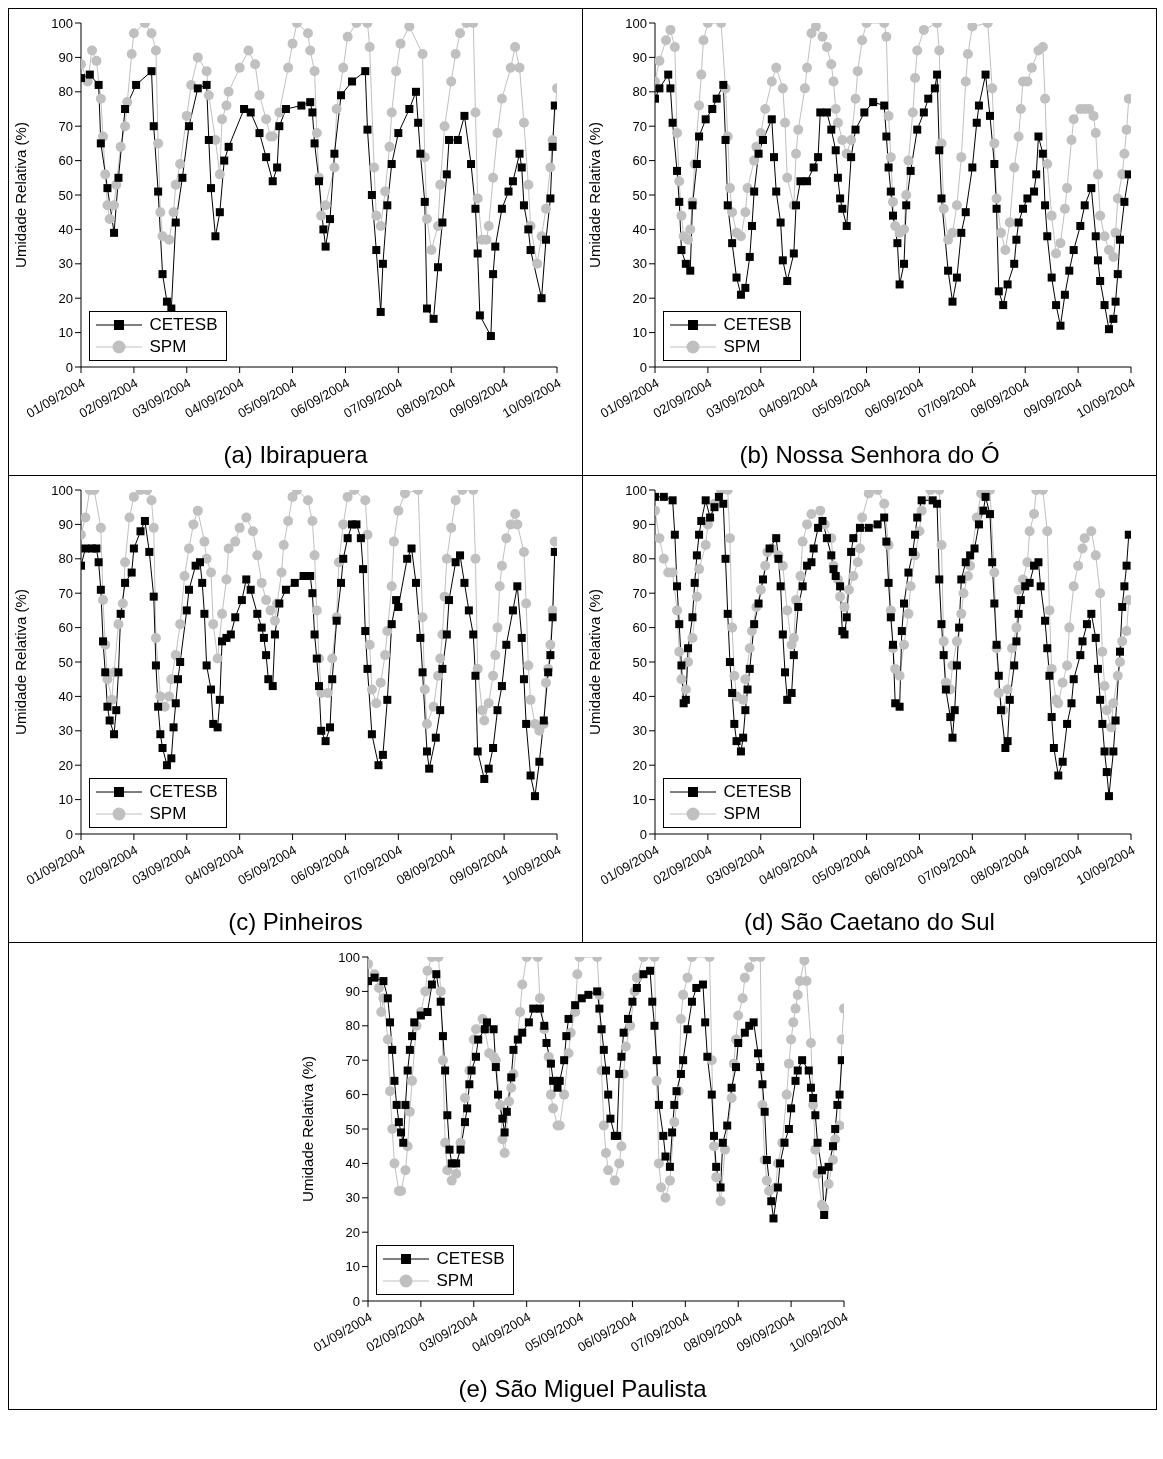  Describe the element at coordinates (582, 1389) in the screenshot. I see `text: (e) São Miguel Paulista` at that location.